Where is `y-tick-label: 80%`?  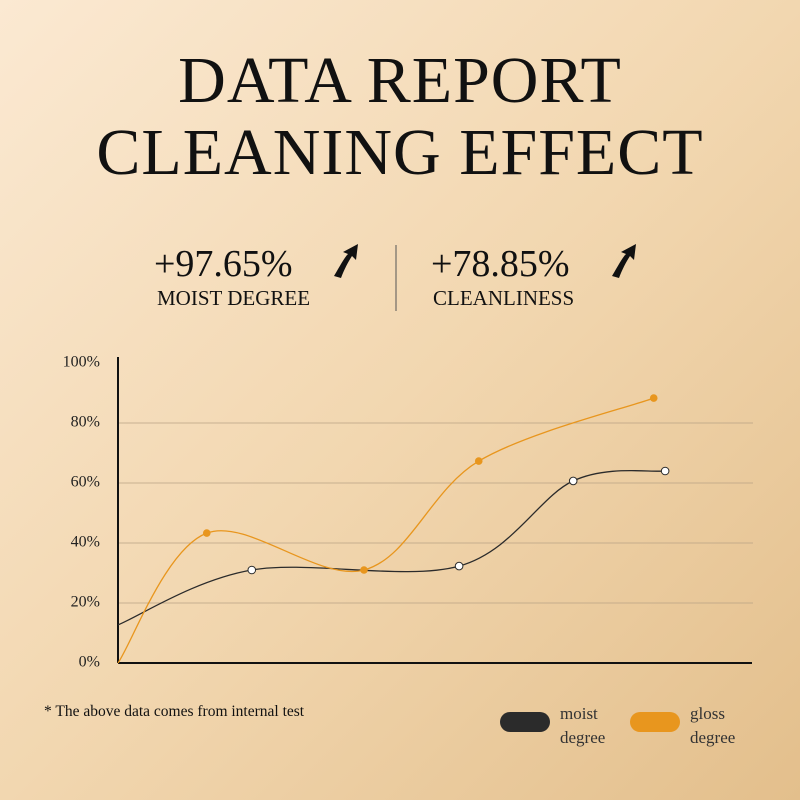
y-tick-label: 80% is located at coordinates (85, 422).